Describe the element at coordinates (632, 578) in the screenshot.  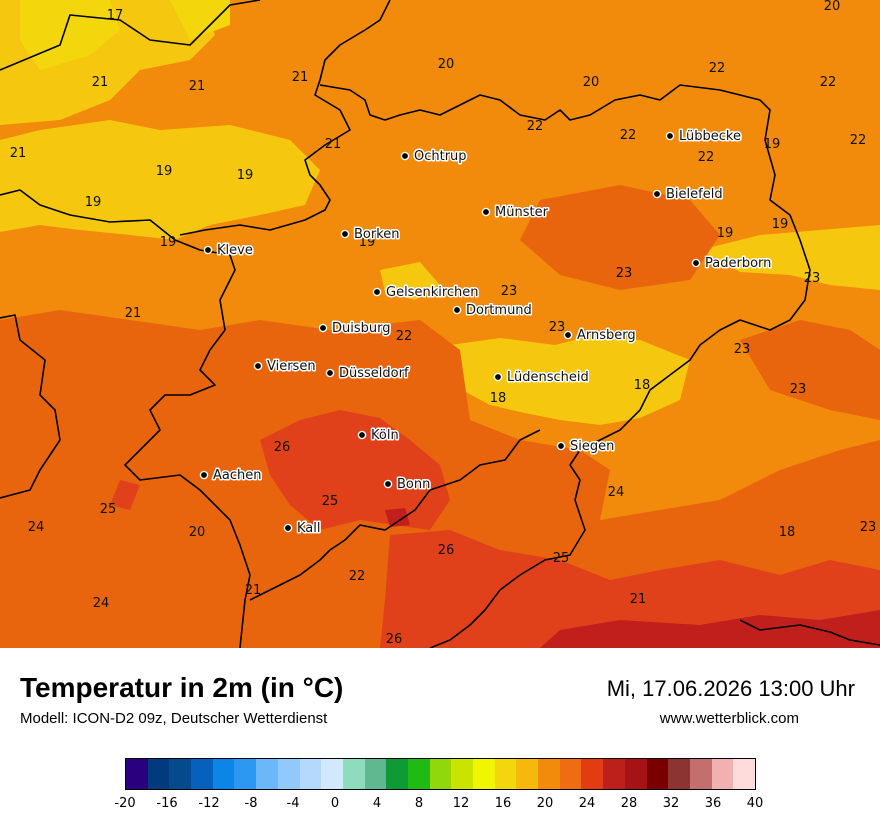
I see `very-hot-areas` at that location.